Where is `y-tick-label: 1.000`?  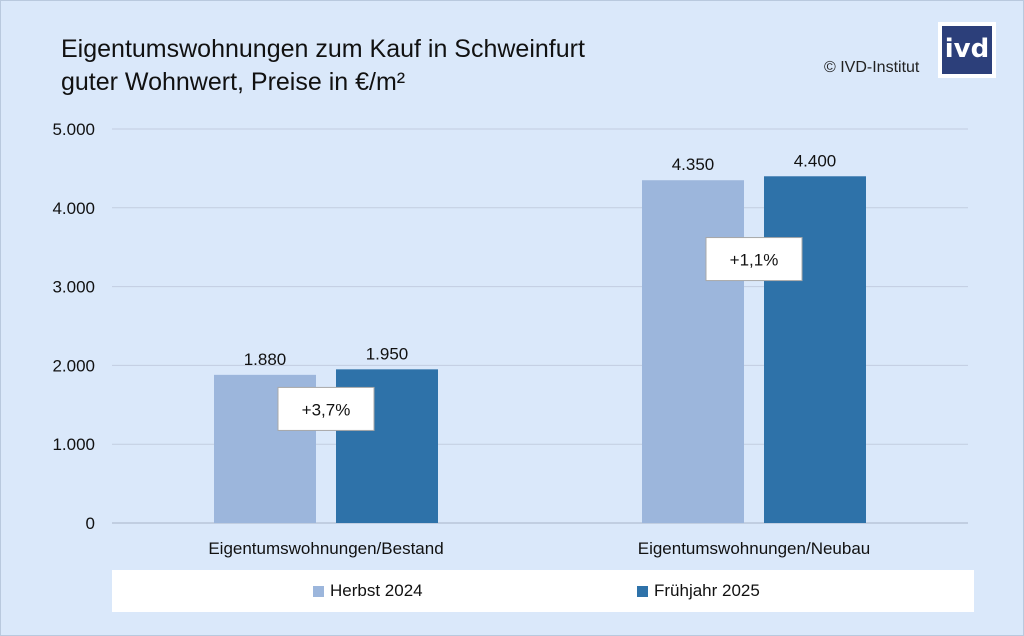 y-tick-label: 1.000 is located at coordinates (73, 444).